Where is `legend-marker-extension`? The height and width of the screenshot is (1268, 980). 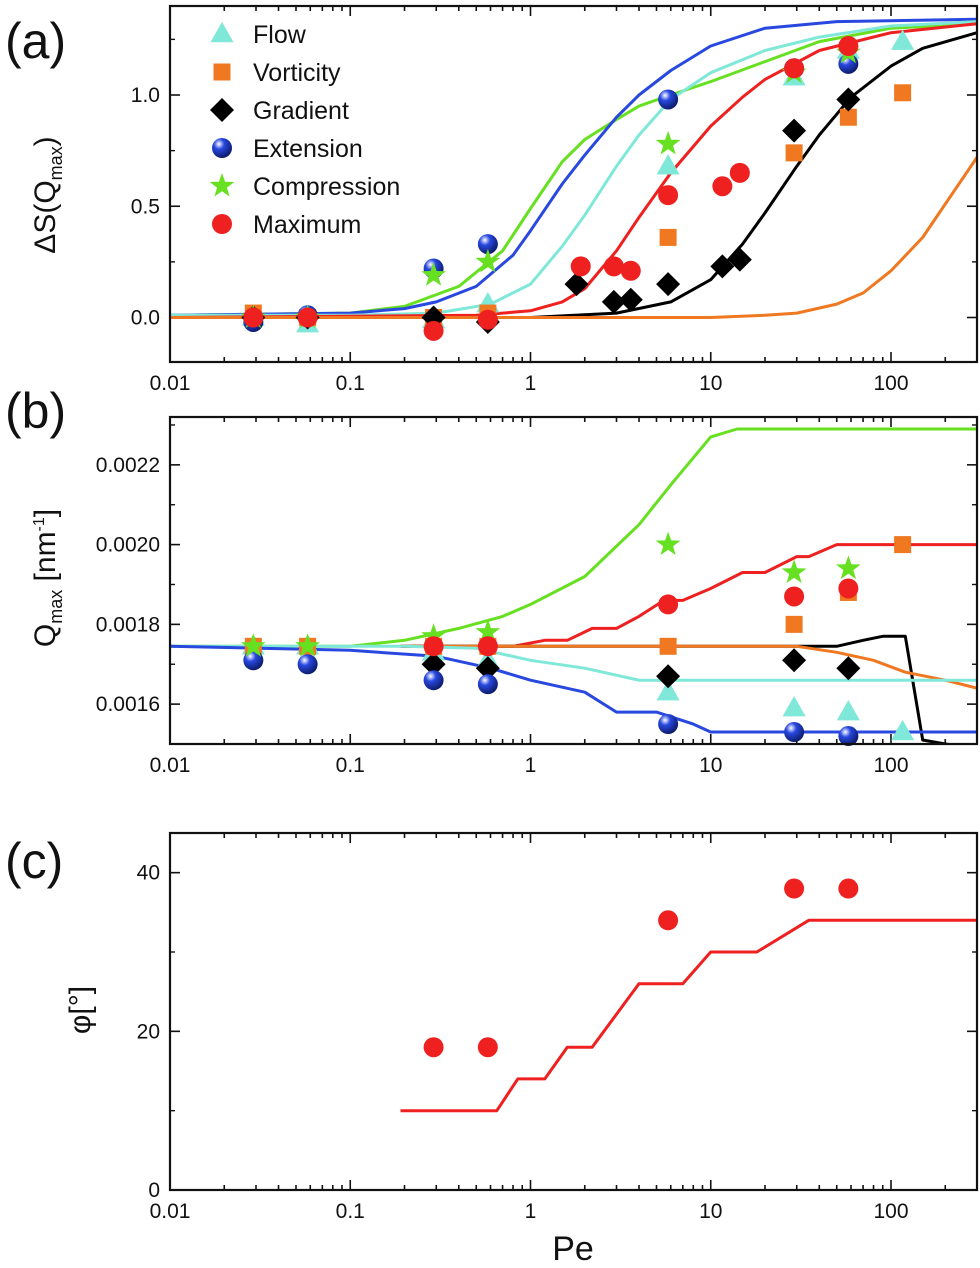 legend-marker-extension is located at coordinates (222, 148).